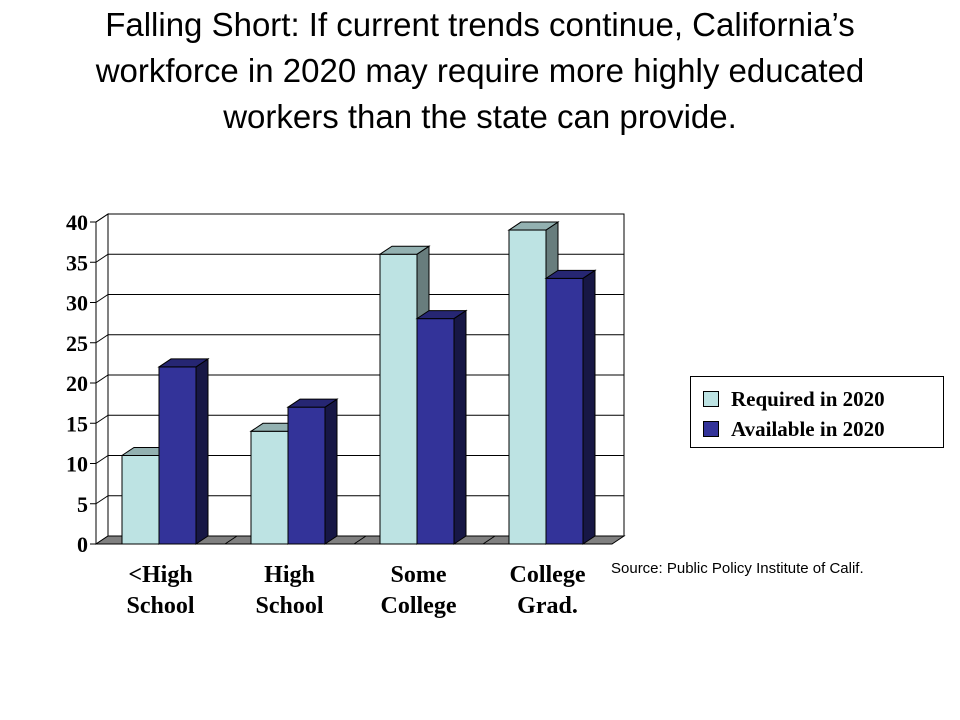  Describe the element at coordinates (711, 429) in the screenshot. I see `legend-swatch-available` at that location.